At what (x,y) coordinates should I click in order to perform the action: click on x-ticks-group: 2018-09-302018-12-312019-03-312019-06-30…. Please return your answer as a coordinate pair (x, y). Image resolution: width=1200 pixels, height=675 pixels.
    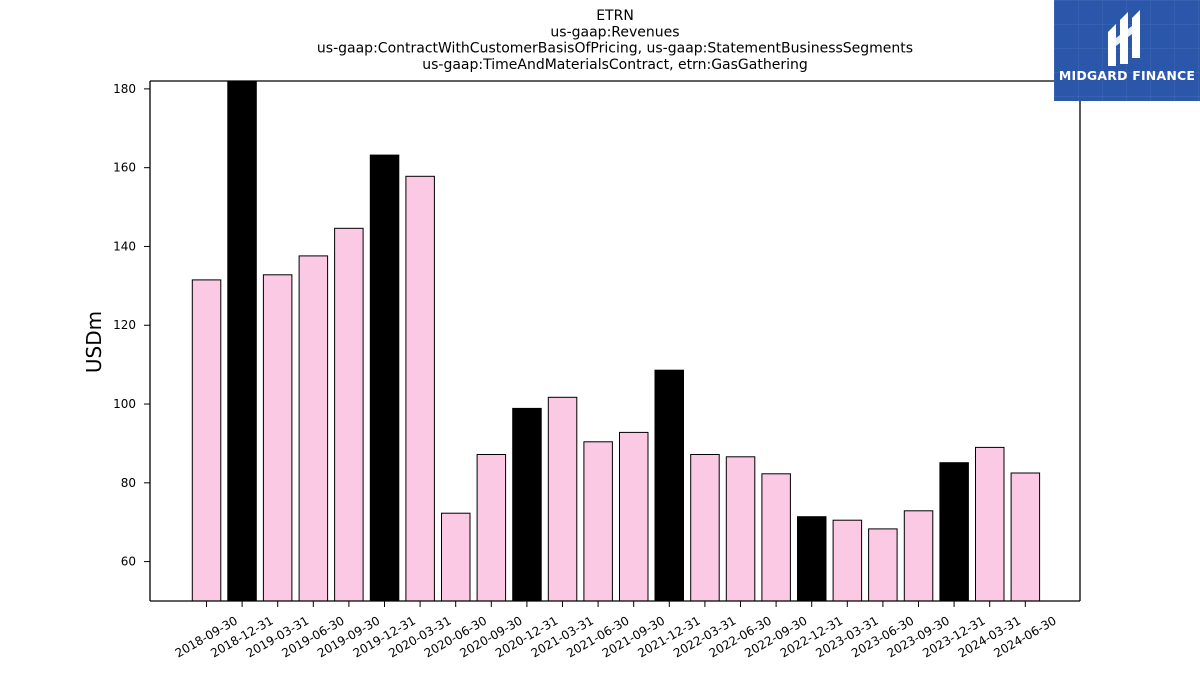
    Looking at the image, I should click on (616, 630).